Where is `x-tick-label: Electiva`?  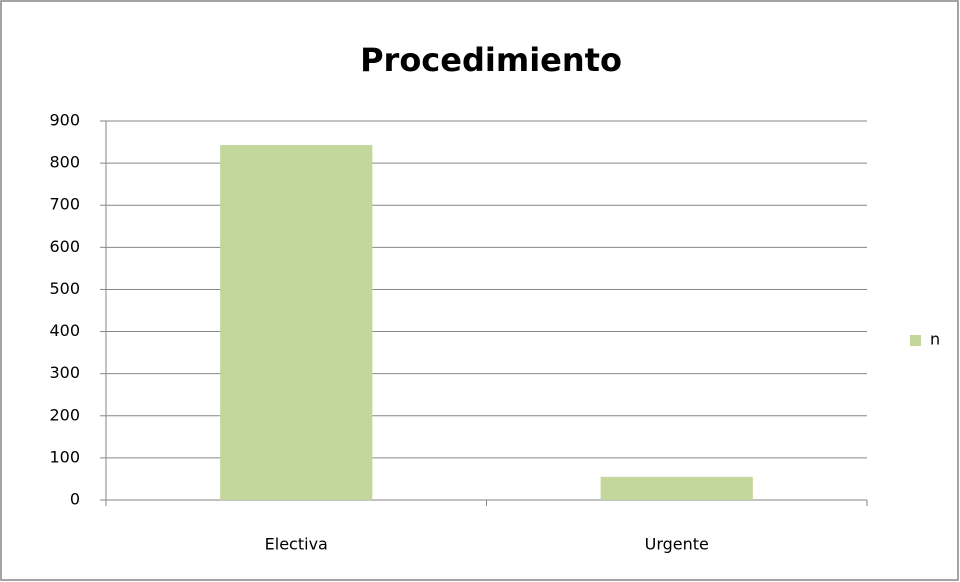
x-tick-label: Electiva is located at coordinates (296, 544).